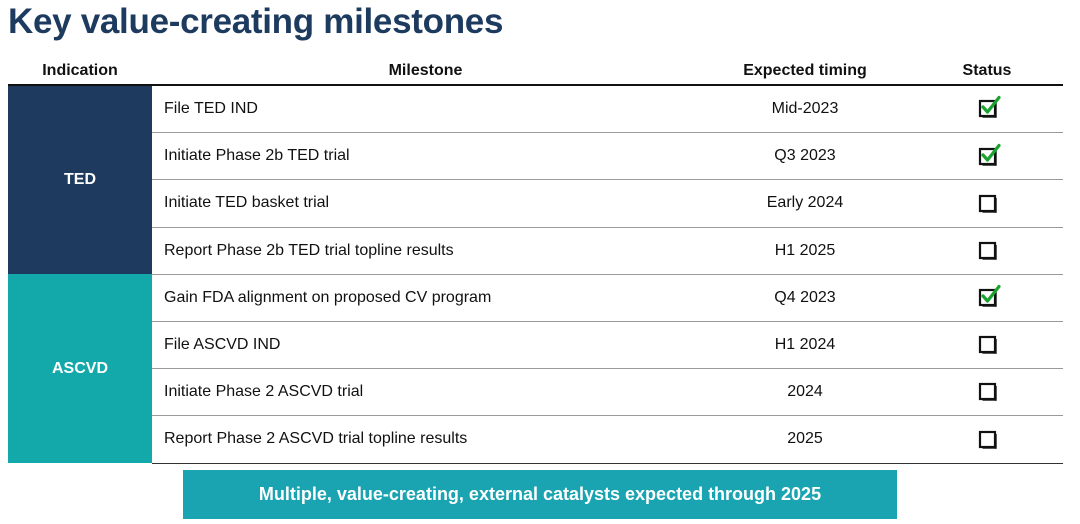 The height and width of the screenshot is (524, 1080). What do you see at coordinates (805, 156) in the screenshot?
I see `timing-cell: Q3 2023` at bounding box center [805, 156].